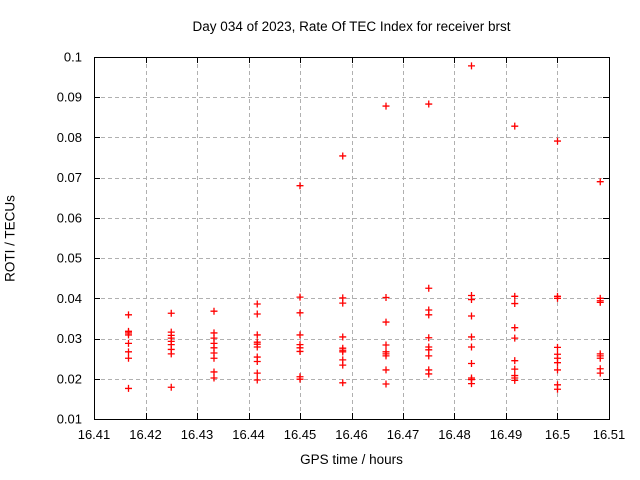 The width and height of the screenshot is (640, 480). What do you see at coordinates (197, 434) in the screenshot?
I see `x-tick-label: 16.43` at bounding box center [197, 434].